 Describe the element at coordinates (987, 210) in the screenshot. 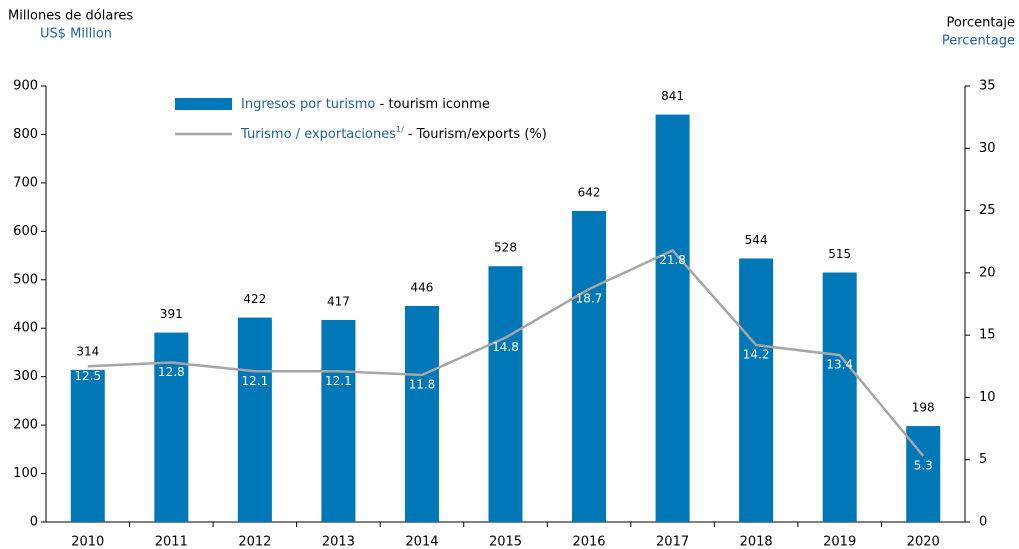

I see `y2-tick-label: 25` at that location.